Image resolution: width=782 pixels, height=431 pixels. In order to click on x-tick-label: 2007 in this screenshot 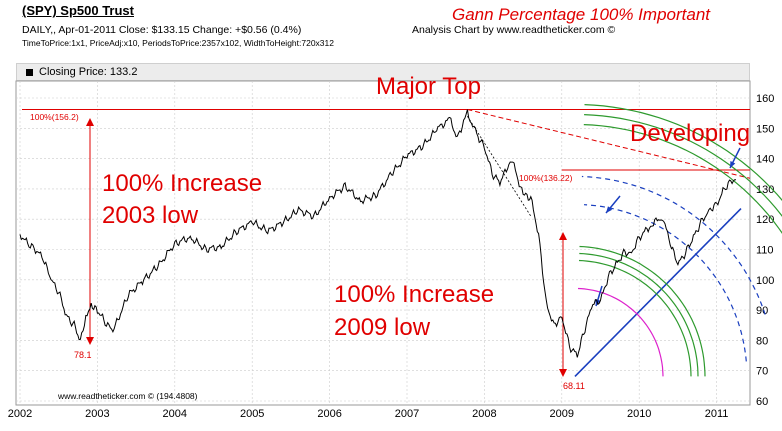, I will do `click(407, 414)`.